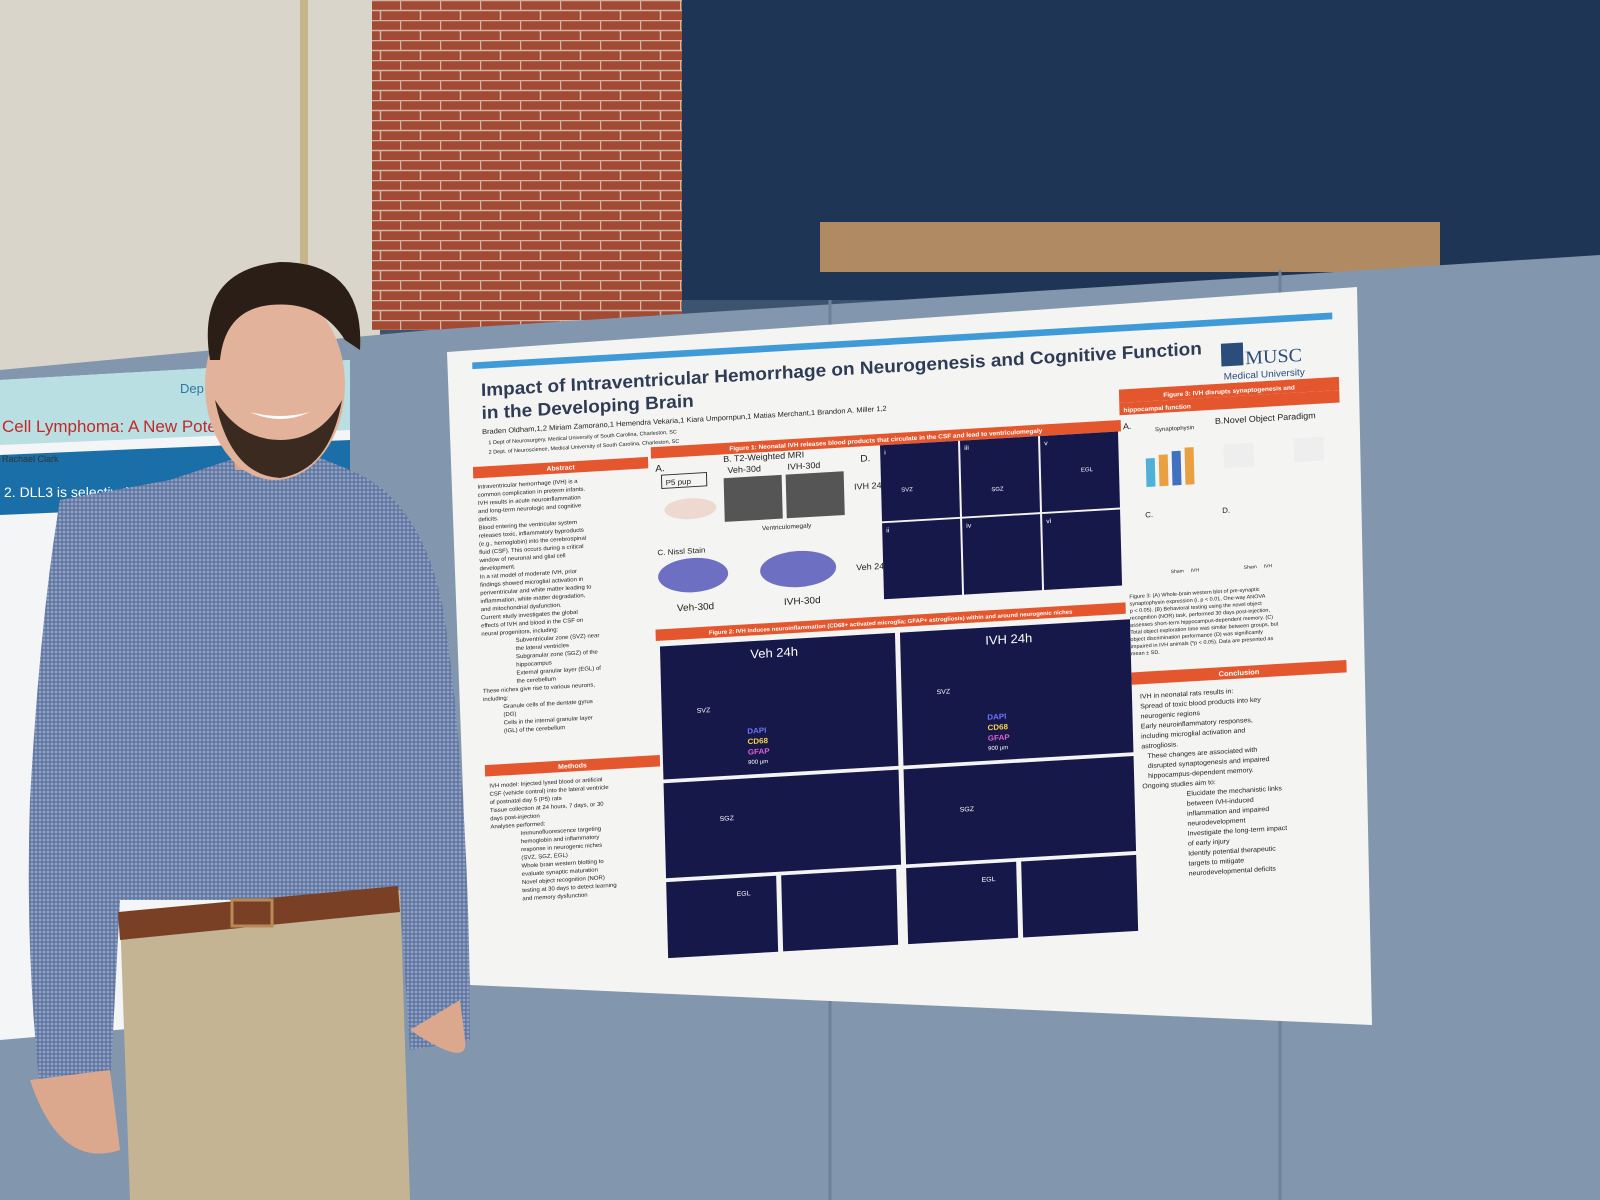  I want to click on abstract-line: Intraventricular hemorrhage (IVH) is a, so click(527, 485).